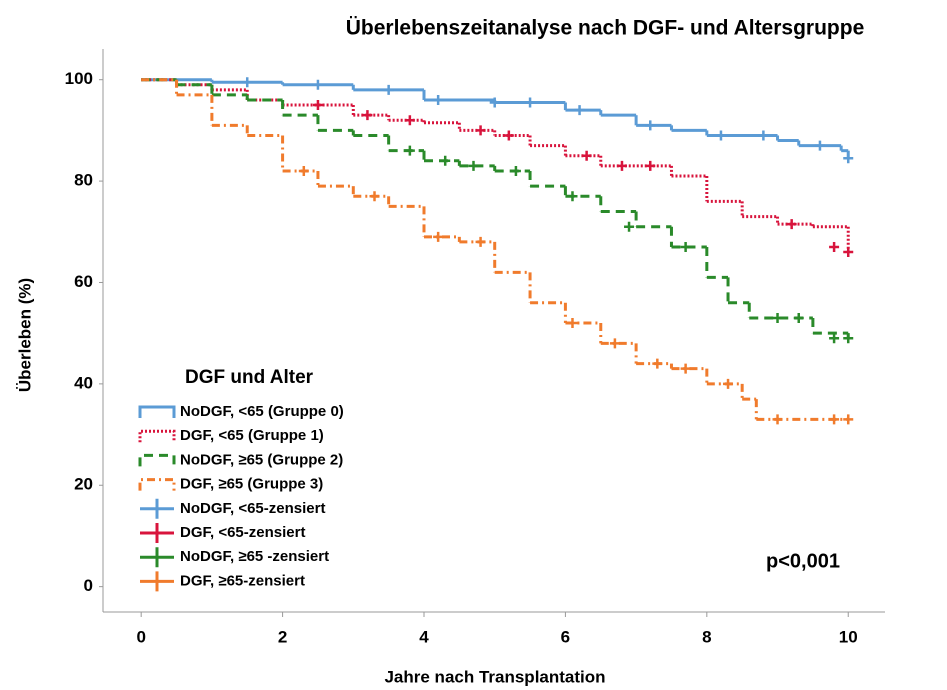 This screenshot has height=690, width=947. I want to click on y-axis-label: Überleben (%), so click(24, 335).